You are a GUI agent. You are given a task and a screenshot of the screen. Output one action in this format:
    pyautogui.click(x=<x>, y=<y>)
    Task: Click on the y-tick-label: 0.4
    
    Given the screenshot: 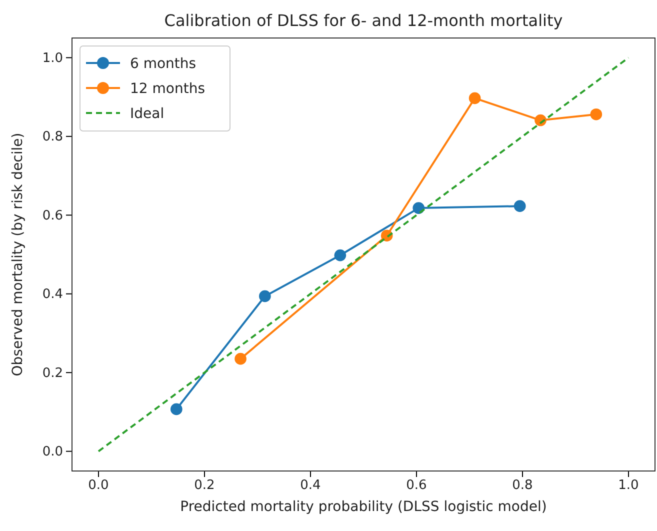 What is the action you would take?
    pyautogui.click(x=52, y=294)
    